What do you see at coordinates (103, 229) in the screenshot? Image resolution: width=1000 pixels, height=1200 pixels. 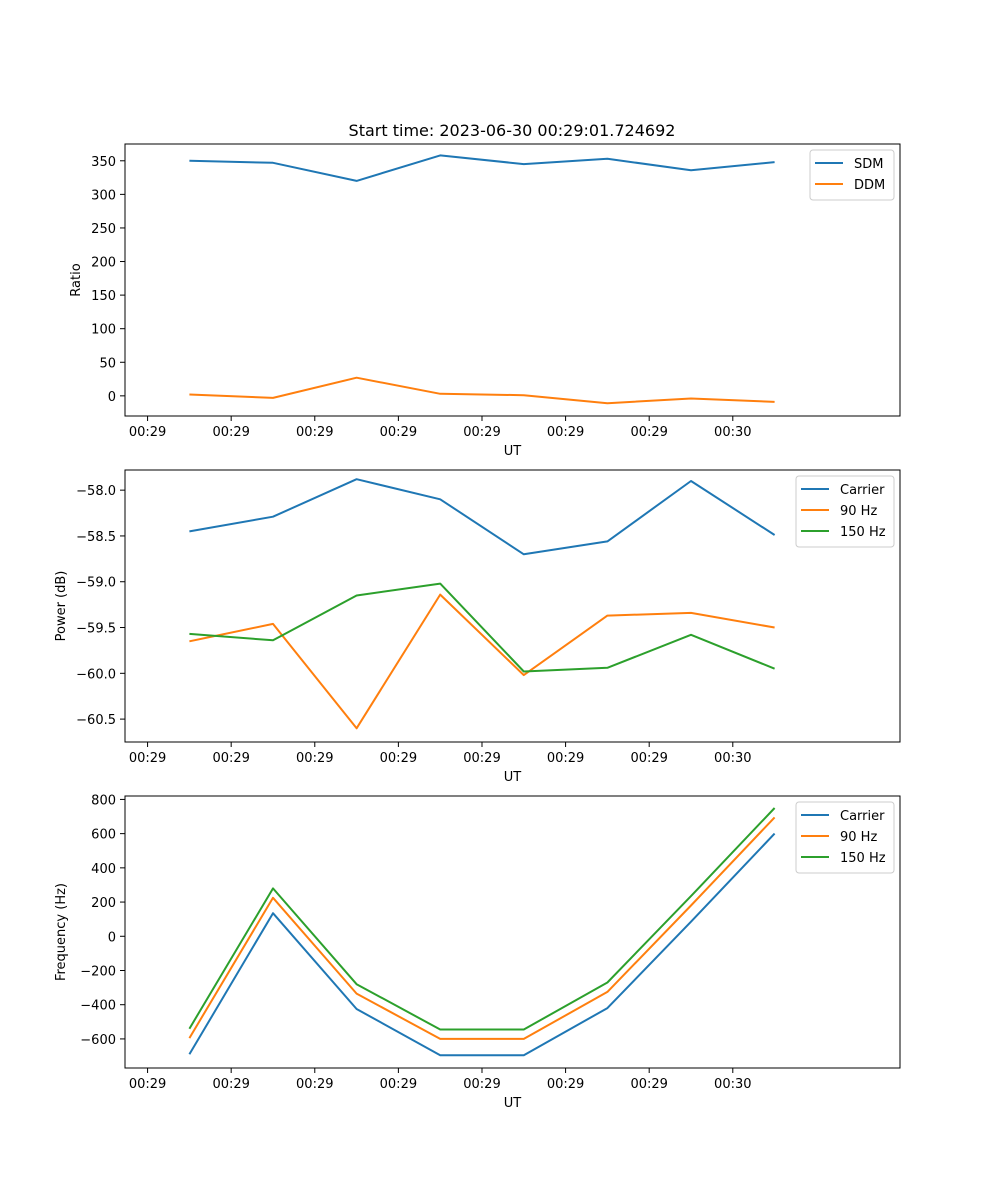 I see `y-tick-label: 250` at bounding box center [103, 229].